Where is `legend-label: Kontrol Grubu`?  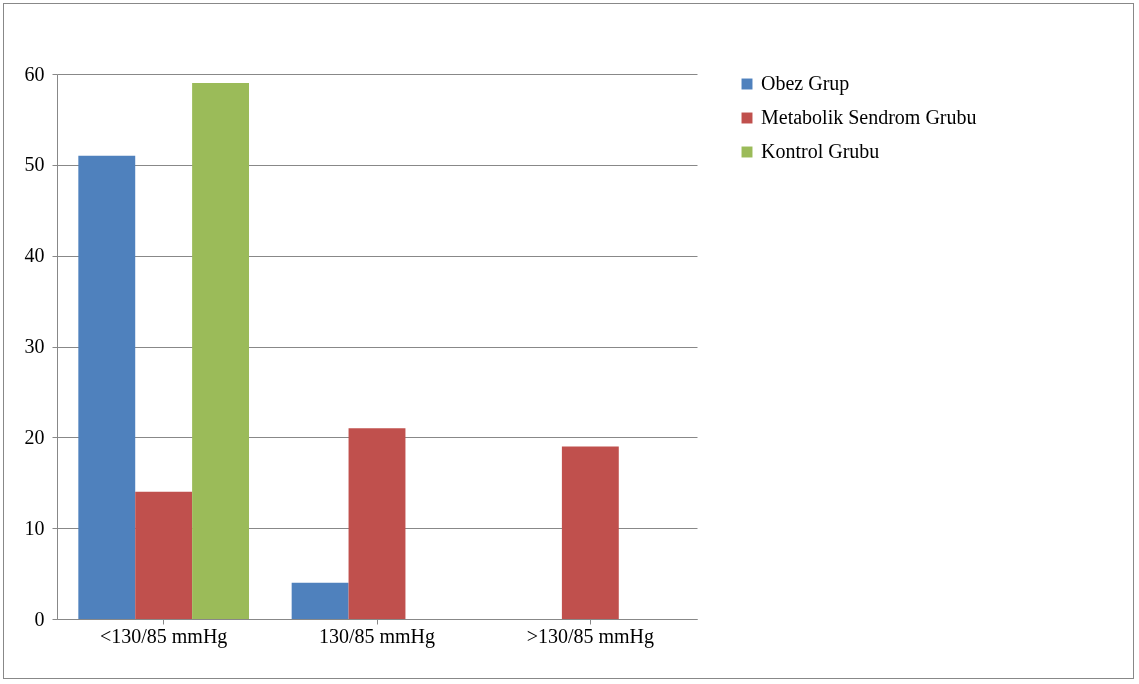 legend-label: Kontrol Grubu is located at coordinates (820, 151).